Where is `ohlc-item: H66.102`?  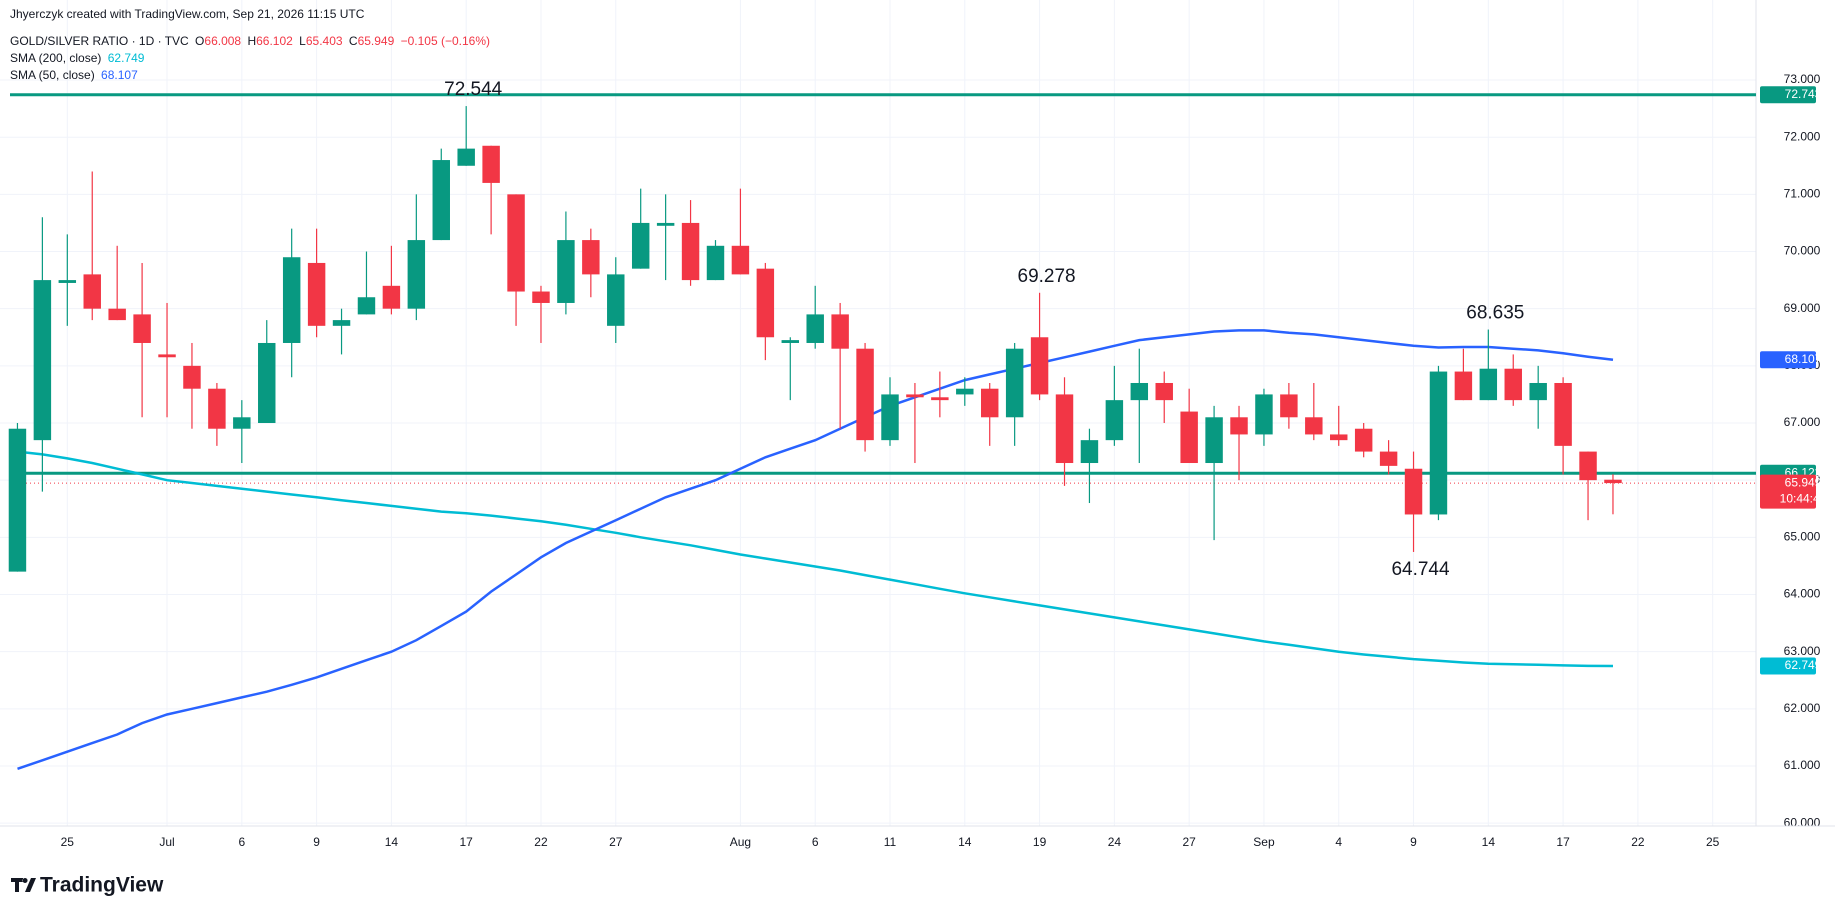
ohlc-item: H66.102 is located at coordinates (269, 41).